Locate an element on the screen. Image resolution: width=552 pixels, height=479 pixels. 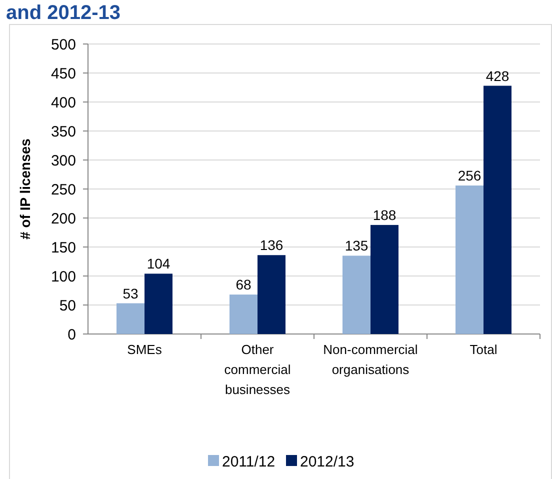
data-label: 135 is located at coordinates (356, 246).